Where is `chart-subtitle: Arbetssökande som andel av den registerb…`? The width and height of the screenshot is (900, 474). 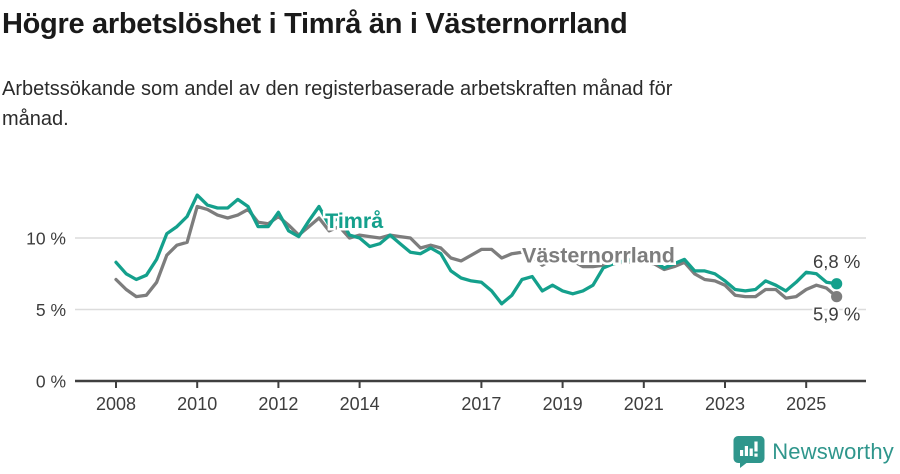
chart-subtitle: Arbetssökande som andel av den registerb… is located at coordinates (337, 104).